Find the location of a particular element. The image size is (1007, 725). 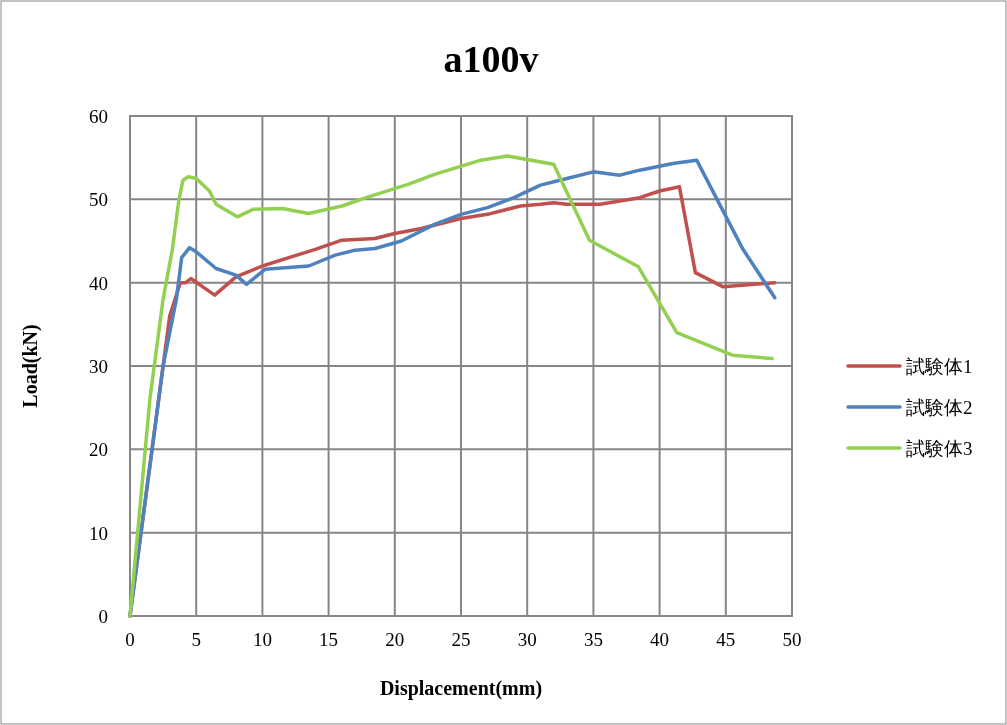

x-tick-label: 20 is located at coordinates (395, 639).